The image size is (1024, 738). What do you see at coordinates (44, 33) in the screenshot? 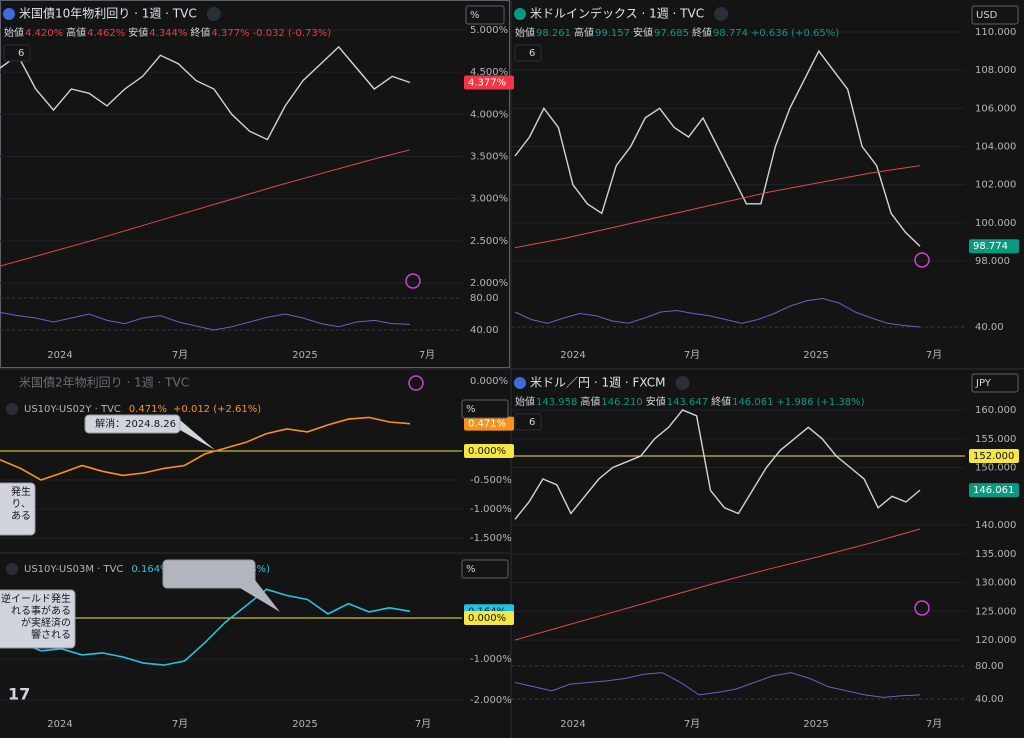
I see `ohlc-value: 4.420%` at bounding box center [44, 33].